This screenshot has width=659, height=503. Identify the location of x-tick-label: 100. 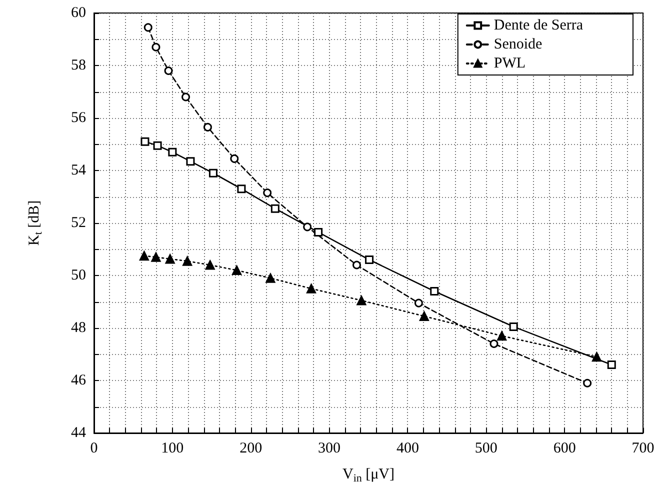
(172, 448).